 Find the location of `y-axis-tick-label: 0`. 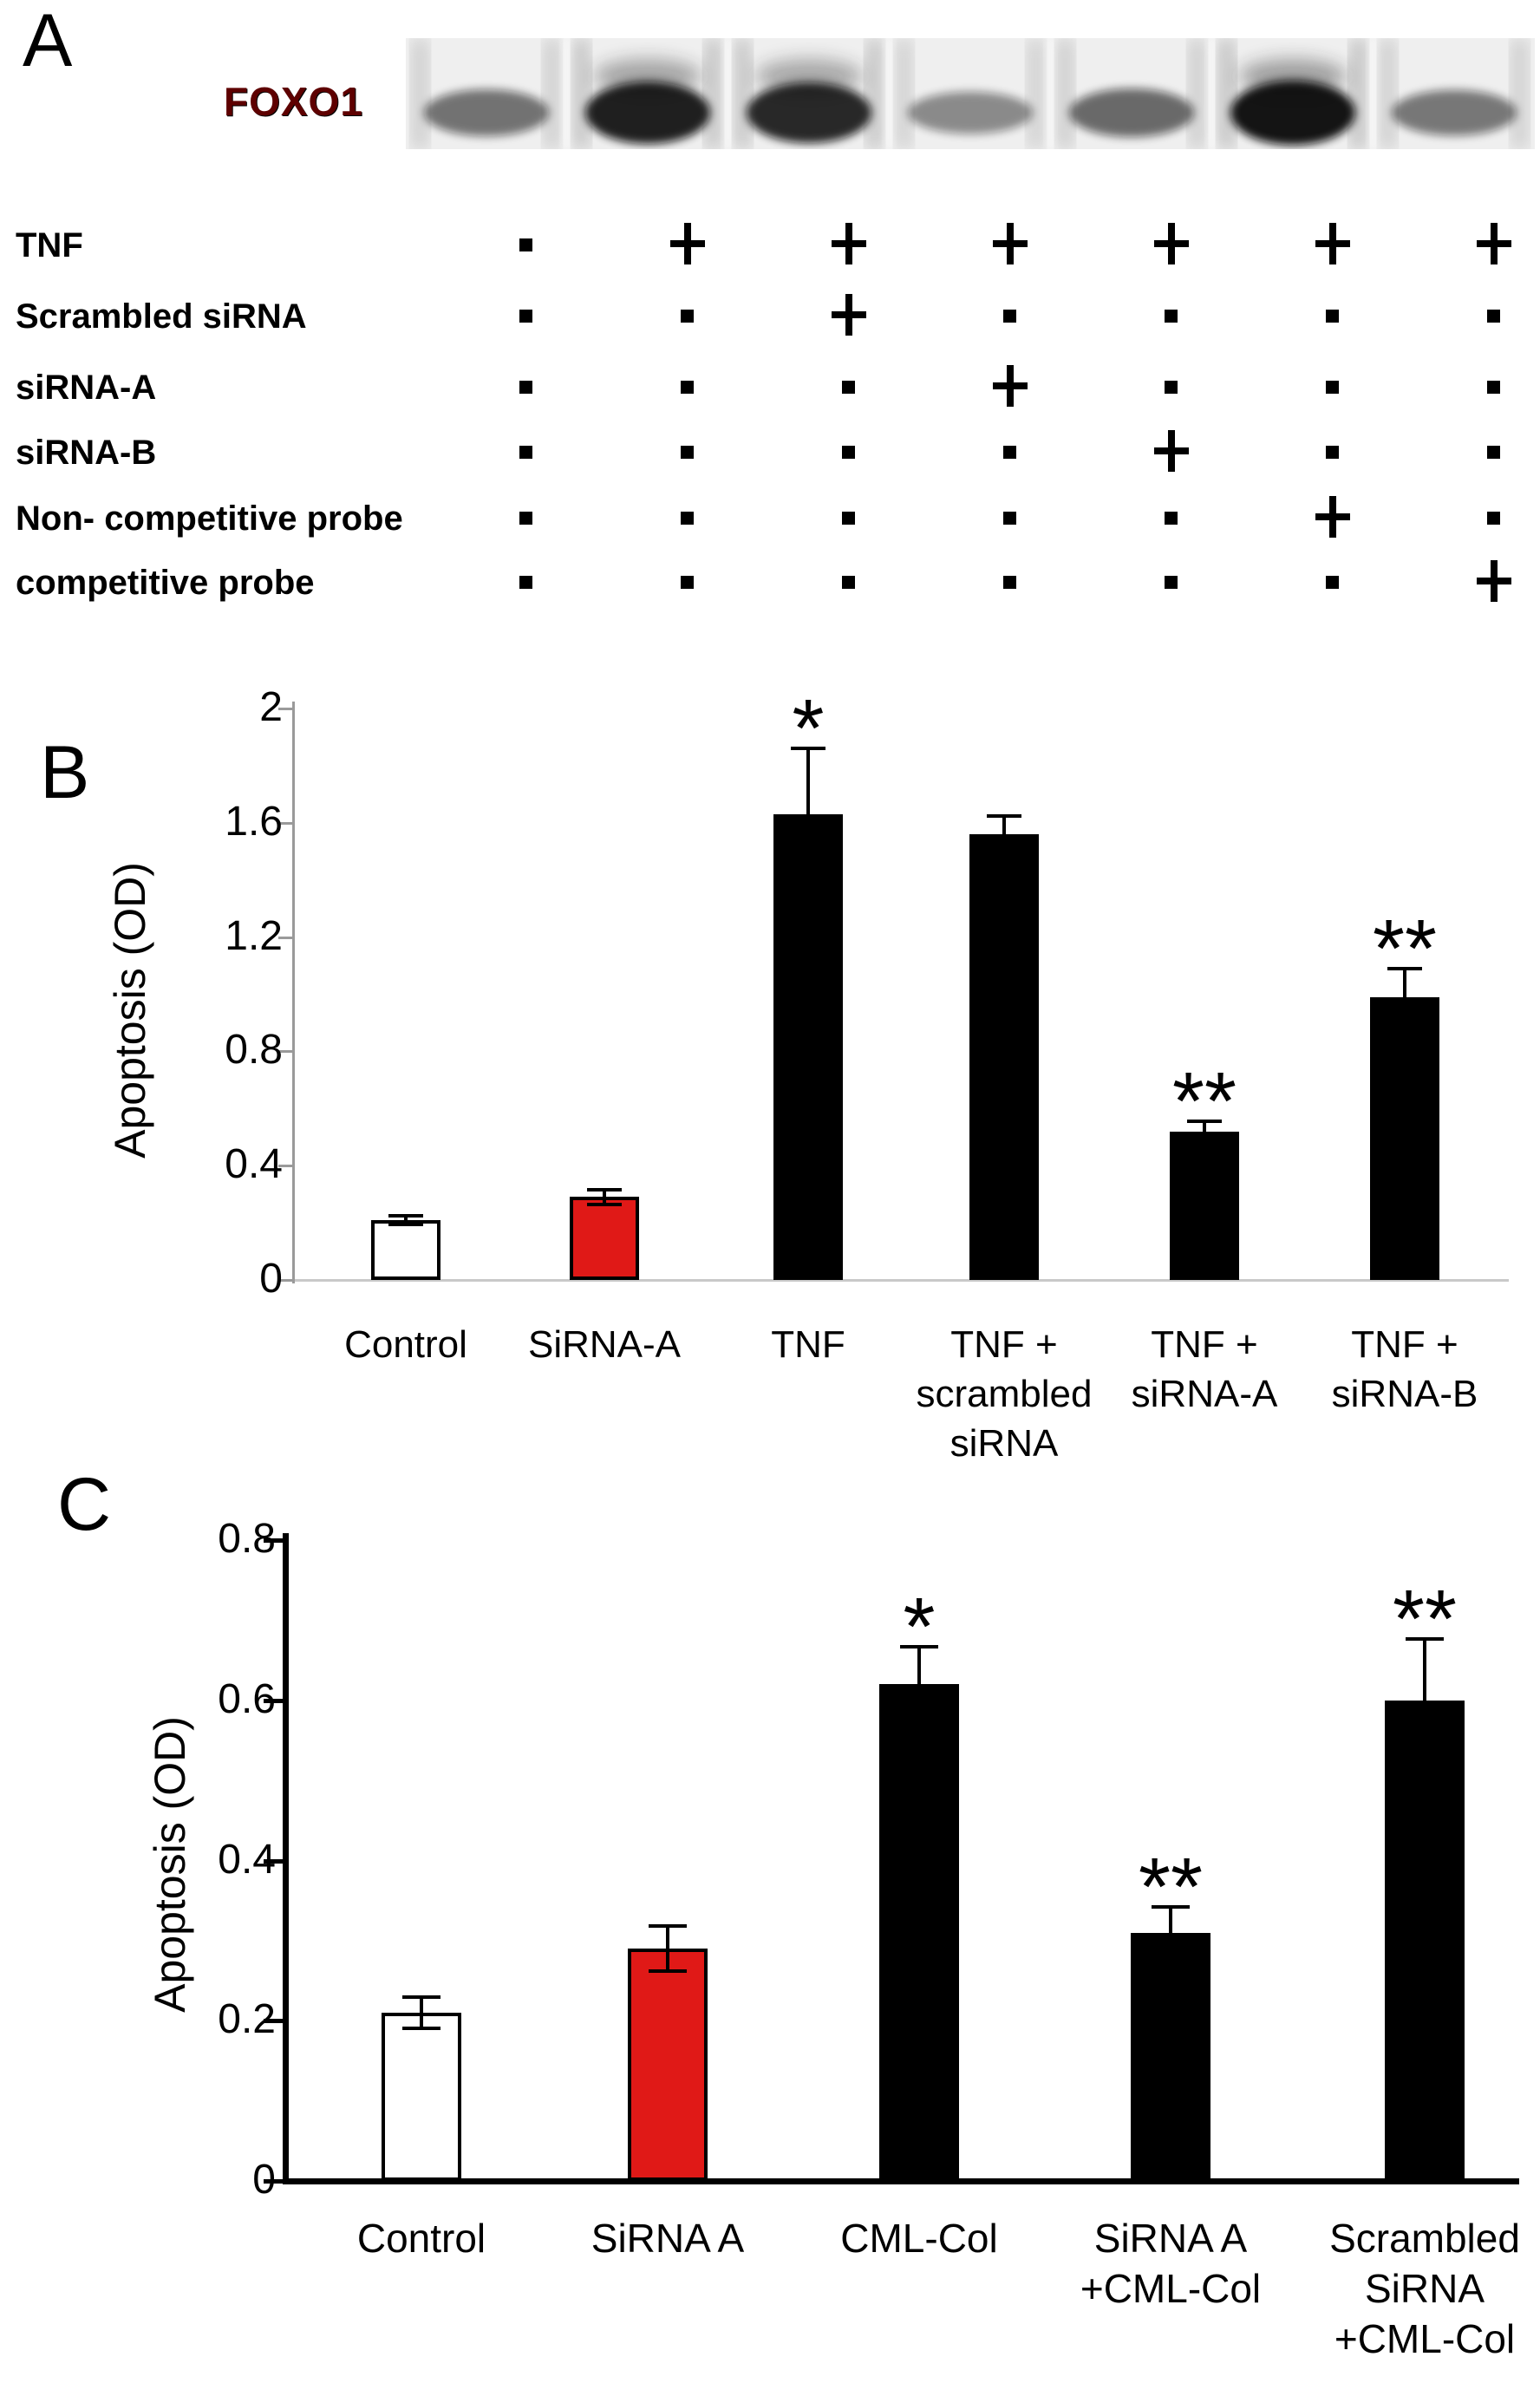

y-axis-tick-label: 0 is located at coordinates (264, 2180).